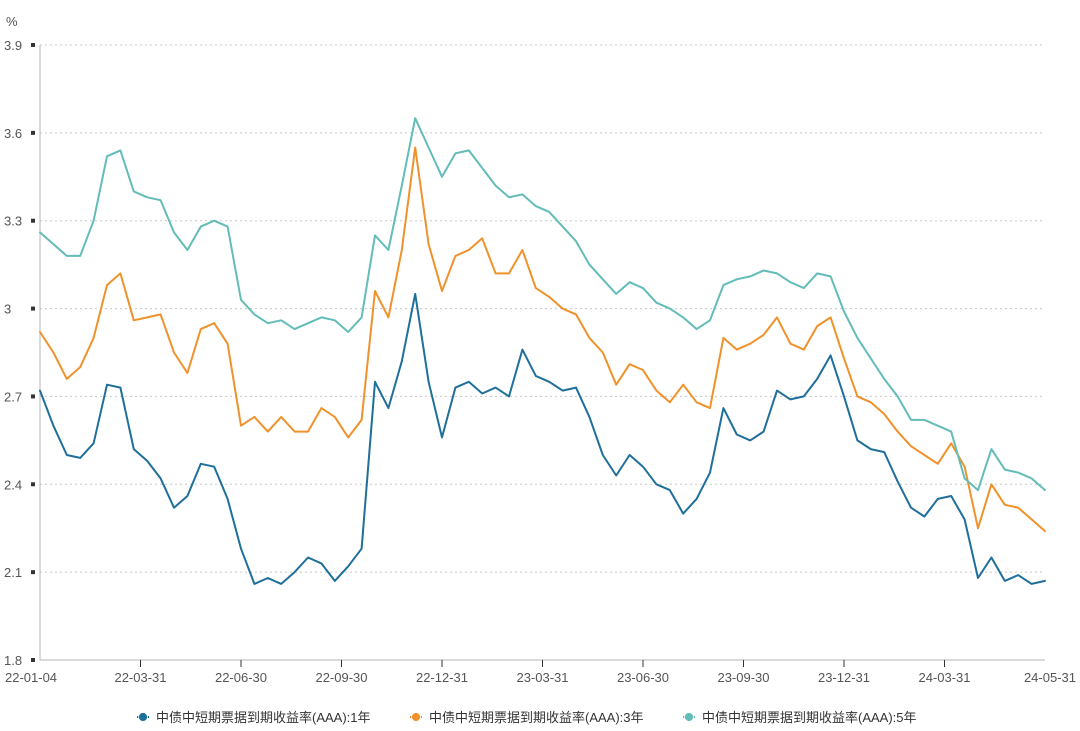  I want to click on y-axis-ticks: 3.9 3.6 3.3 3 2.7 2.4 2.1 1.8, so click(19, 353).